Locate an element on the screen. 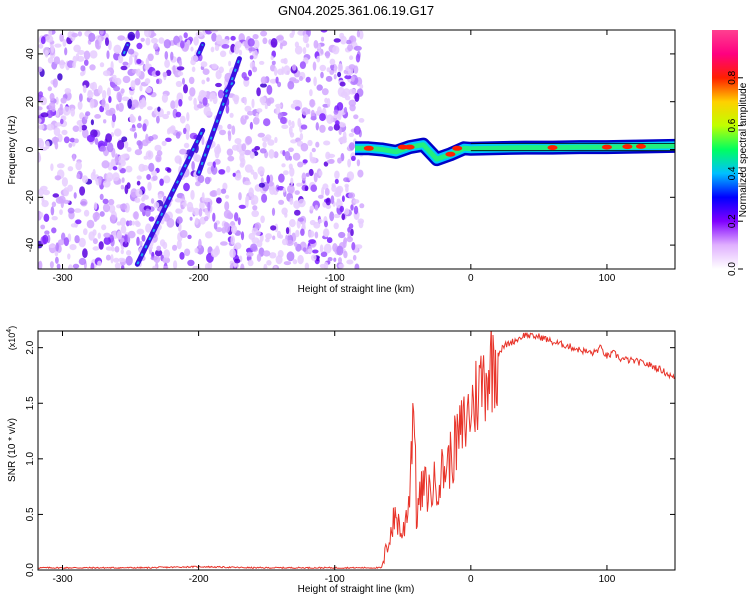 This screenshot has width=750, height=600. snr-y-label: SNR (10 * v/v) is located at coordinates (12, 450).